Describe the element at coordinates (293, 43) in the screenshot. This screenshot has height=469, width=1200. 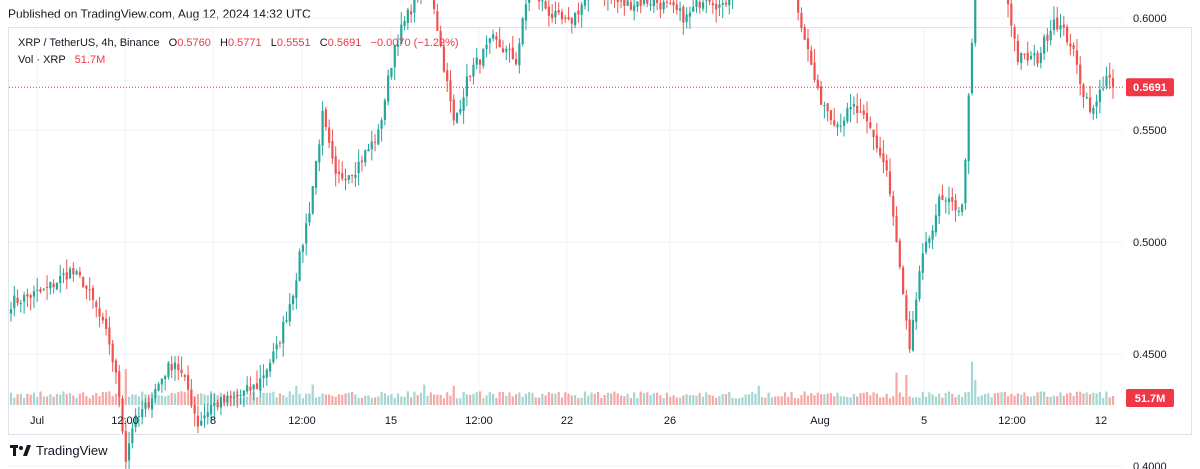
I see `low-value: 0.5551` at that location.